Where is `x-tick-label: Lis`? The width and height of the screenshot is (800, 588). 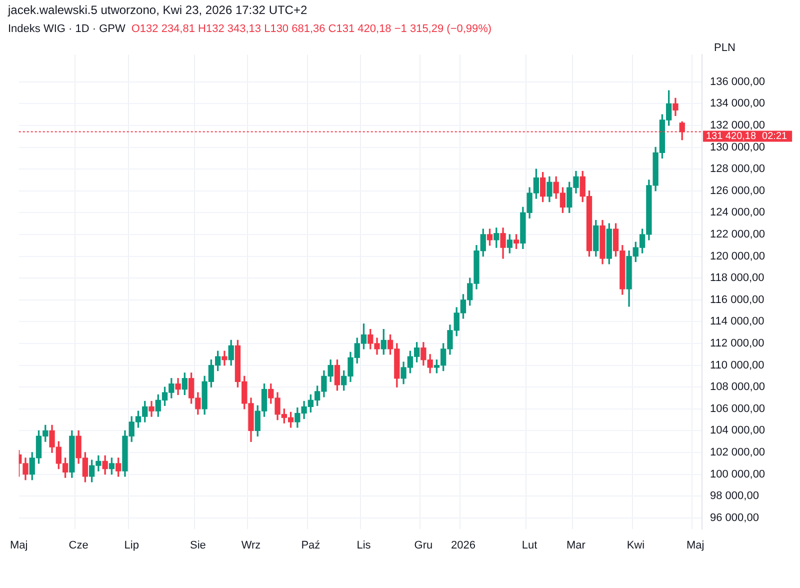
x-tick-label: Lis is located at coordinates (364, 545).